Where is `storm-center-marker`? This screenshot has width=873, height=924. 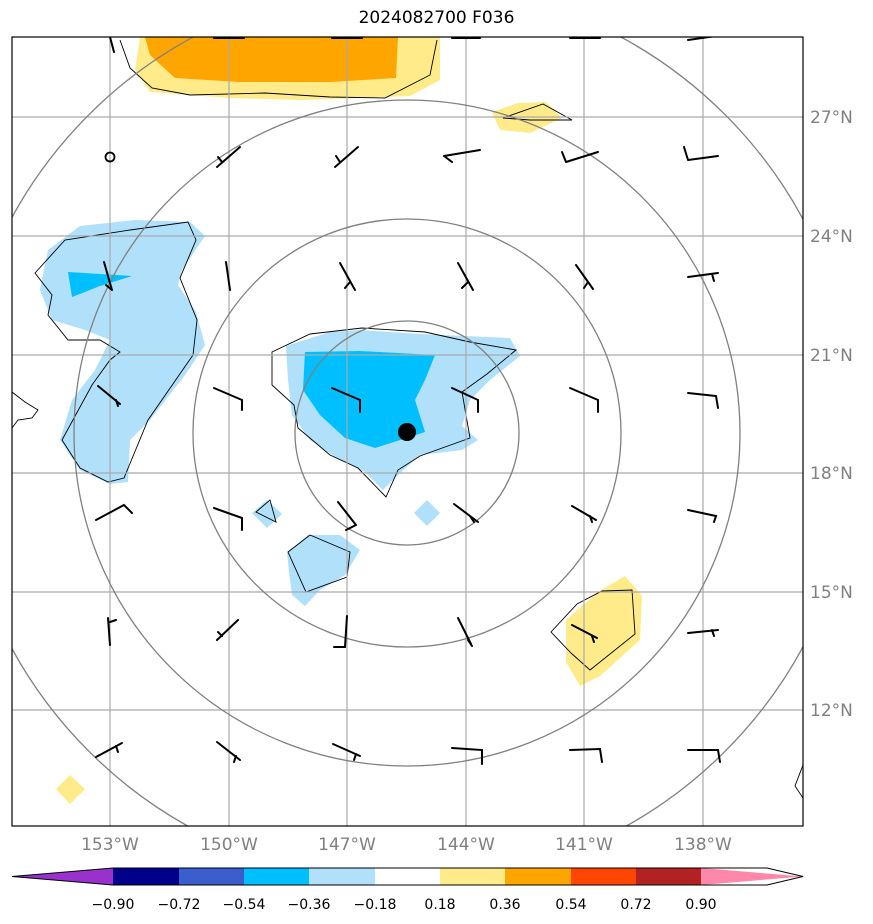
storm-center-marker is located at coordinates (407, 432).